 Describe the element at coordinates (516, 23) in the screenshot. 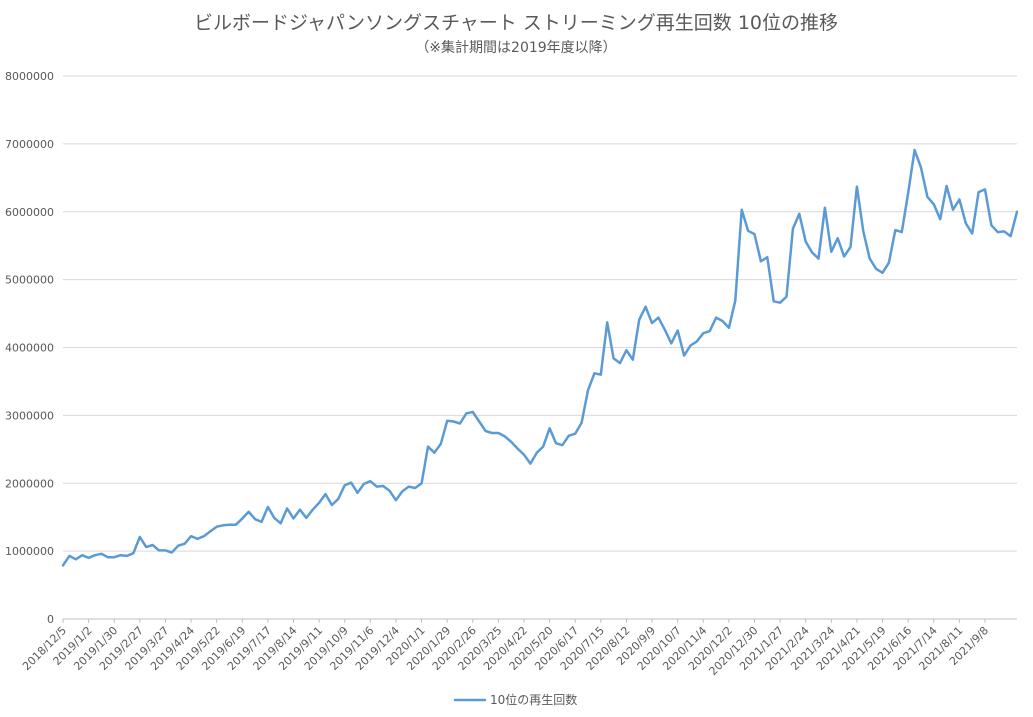

I see `chart-title: ビルボードジャパンソングスチャート ストリーミング再生回数 10位の推移` at that location.